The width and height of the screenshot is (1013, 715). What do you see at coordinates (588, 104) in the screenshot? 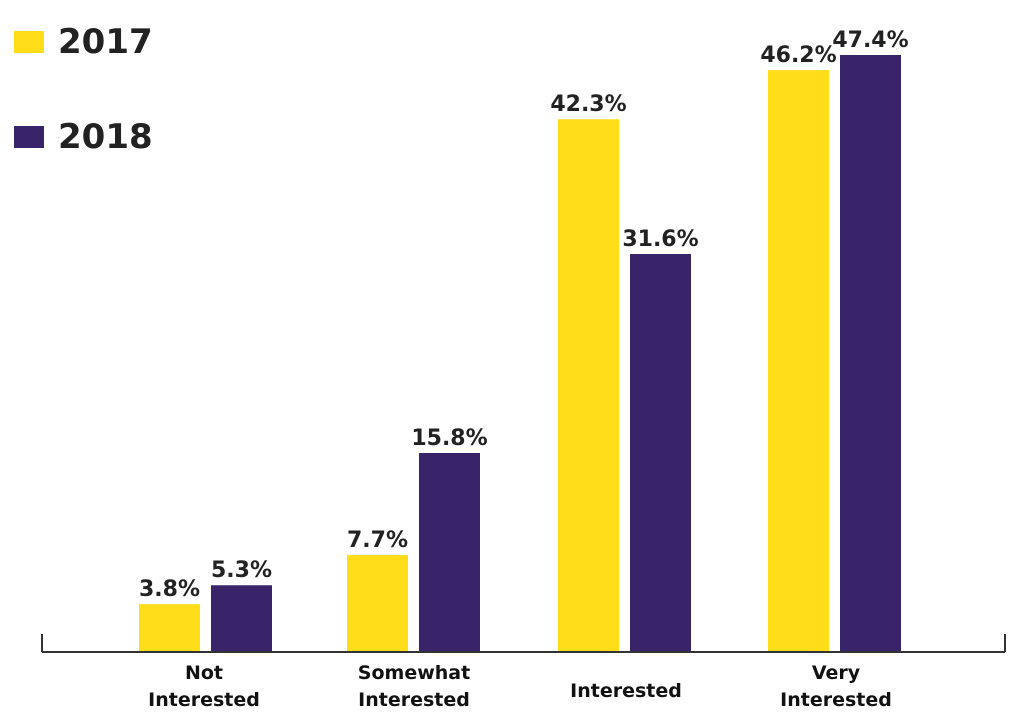
I see `value-label-2017-interested: 42.3%` at bounding box center [588, 104].